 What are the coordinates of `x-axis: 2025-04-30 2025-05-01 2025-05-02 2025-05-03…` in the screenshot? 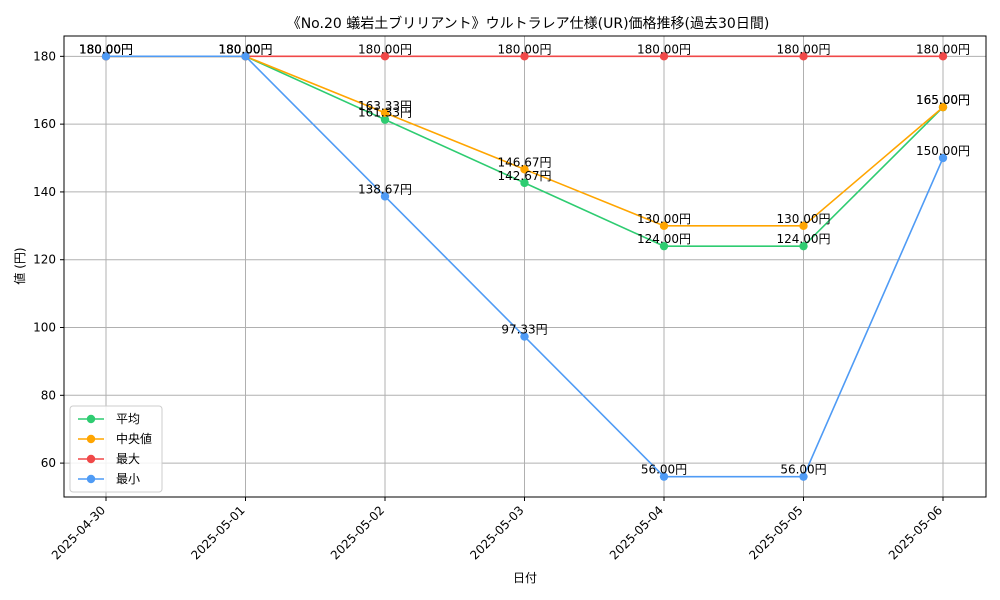 It's located at (497, 529).